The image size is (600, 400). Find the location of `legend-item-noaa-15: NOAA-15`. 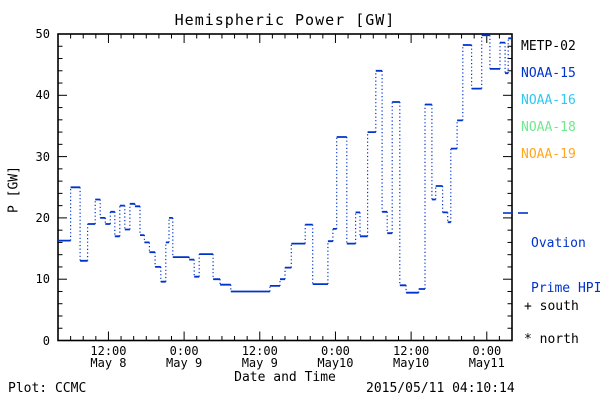

legend-item-noaa-15: NOAA-15 is located at coordinates (548, 73).